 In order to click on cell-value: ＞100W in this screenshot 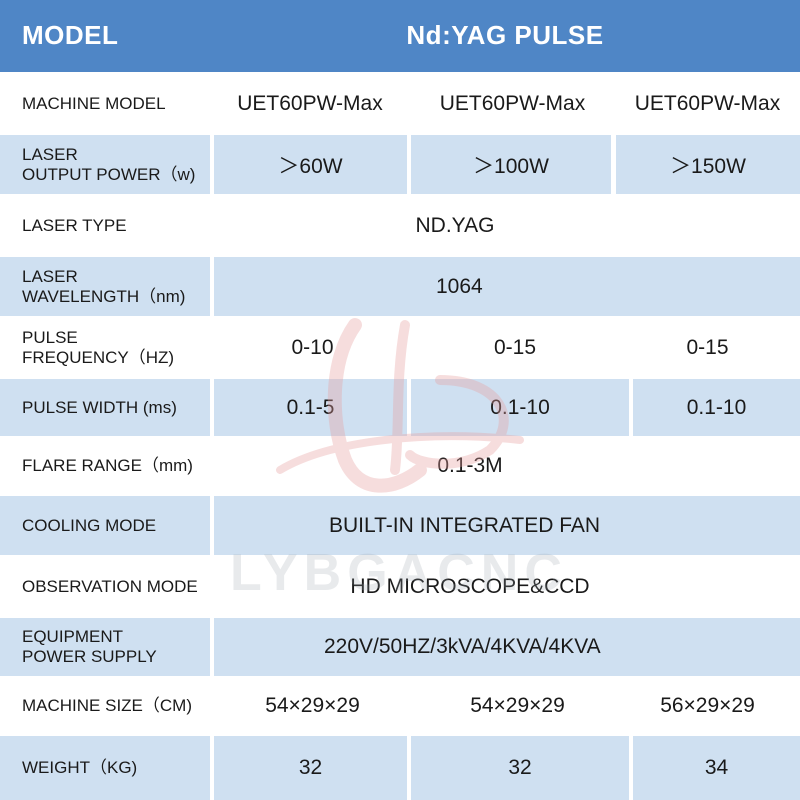, I will do `click(511, 164)`.